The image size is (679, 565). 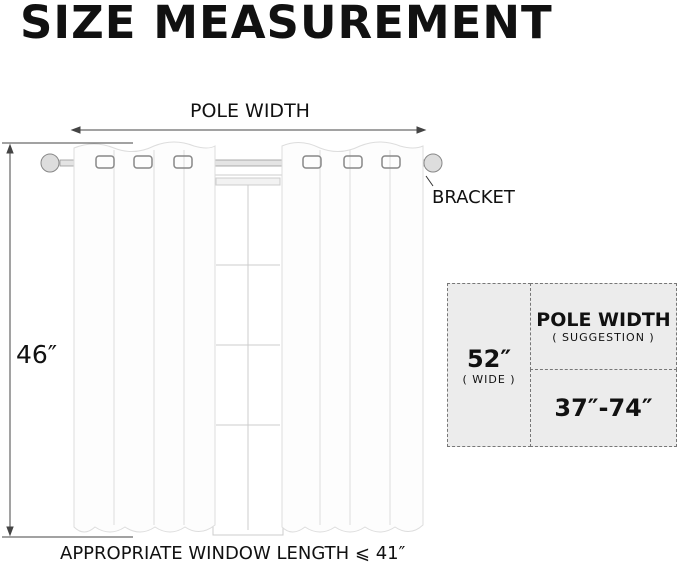 What do you see at coordinates (248, 162) in the screenshot?
I see `grommets` at bounding box center [248, 162].